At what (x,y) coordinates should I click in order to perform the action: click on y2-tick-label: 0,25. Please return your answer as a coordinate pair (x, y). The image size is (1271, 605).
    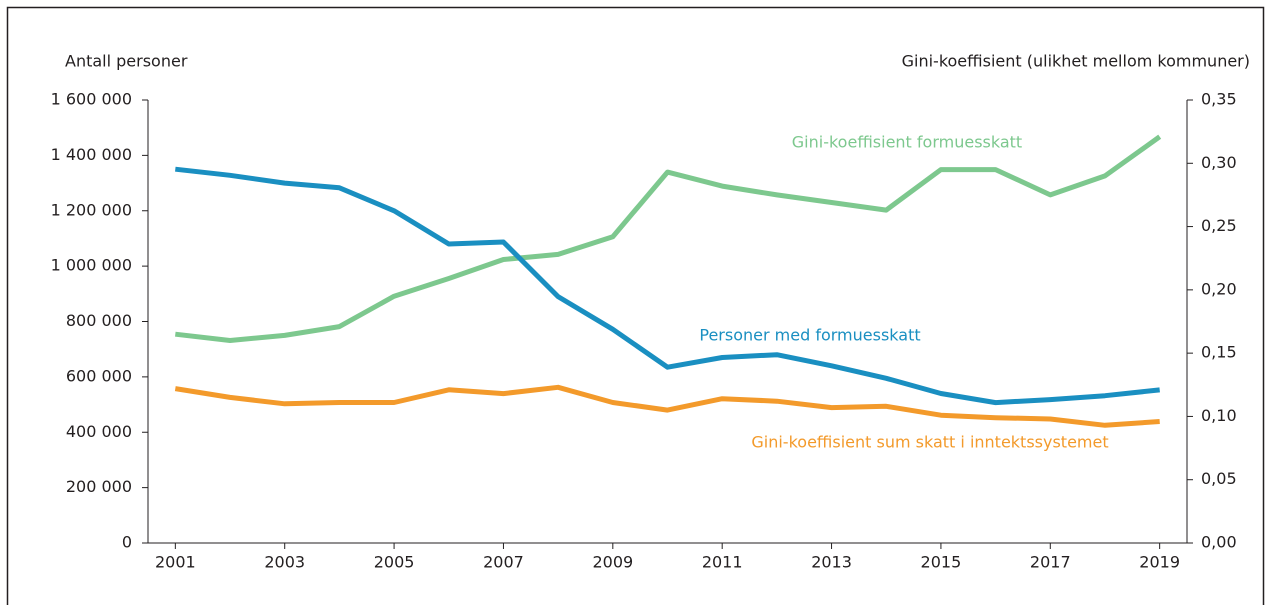
    Looking at the image, I should click on (1219, 225).